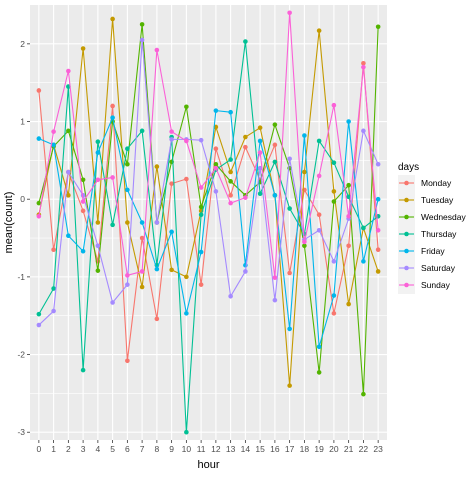 Image resolution: width=474 pixels, height=479 pixels. I want to click on legend-label: Monday, so click(436, 183).